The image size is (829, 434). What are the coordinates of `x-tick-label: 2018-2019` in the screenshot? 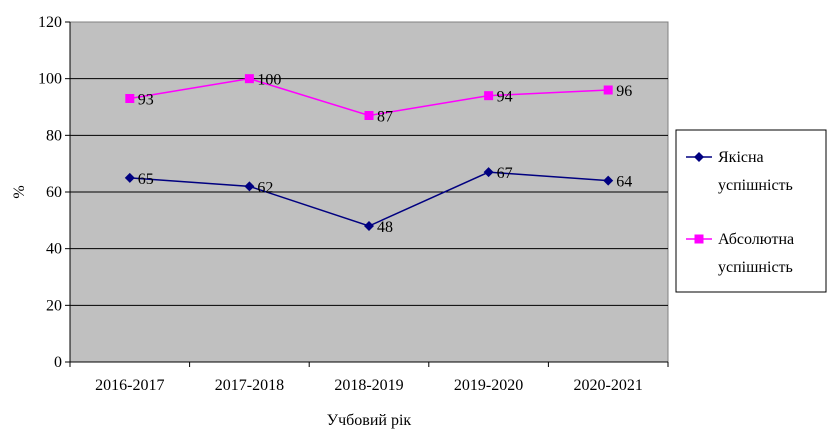 It's located at (368, 385).